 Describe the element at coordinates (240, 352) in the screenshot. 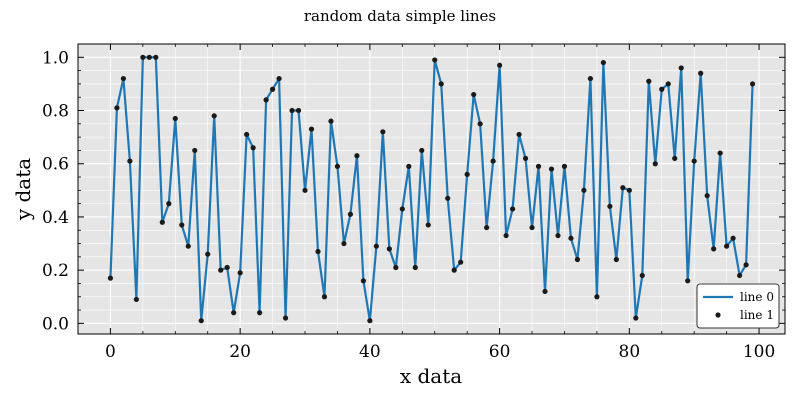

I see `x-tick-label: 20` at that location.